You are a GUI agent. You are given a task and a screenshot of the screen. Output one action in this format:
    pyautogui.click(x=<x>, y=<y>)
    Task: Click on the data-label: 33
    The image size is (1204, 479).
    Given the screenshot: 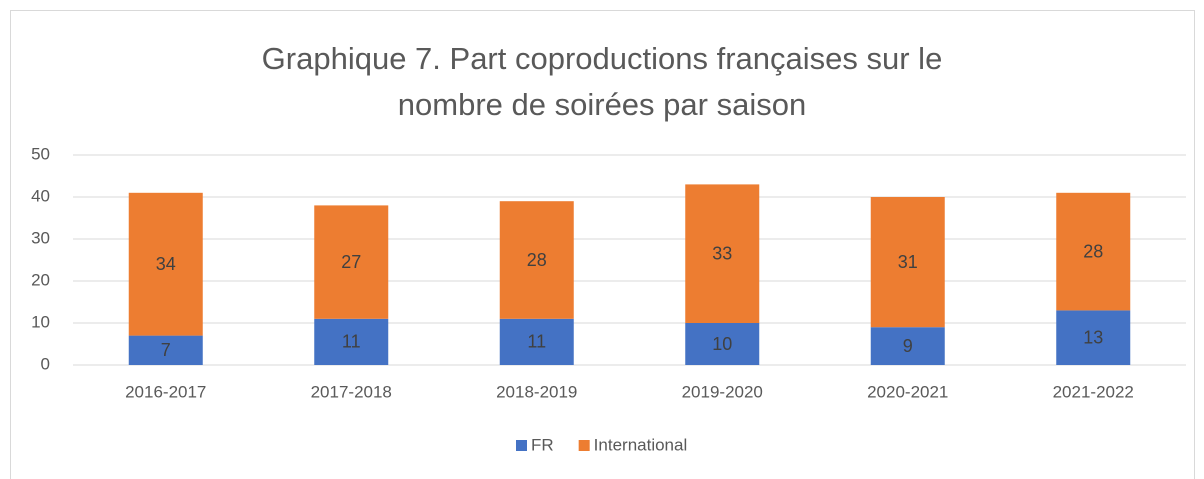 What is the action you would take?
    pyautogui.click(x=722, y=253)
    